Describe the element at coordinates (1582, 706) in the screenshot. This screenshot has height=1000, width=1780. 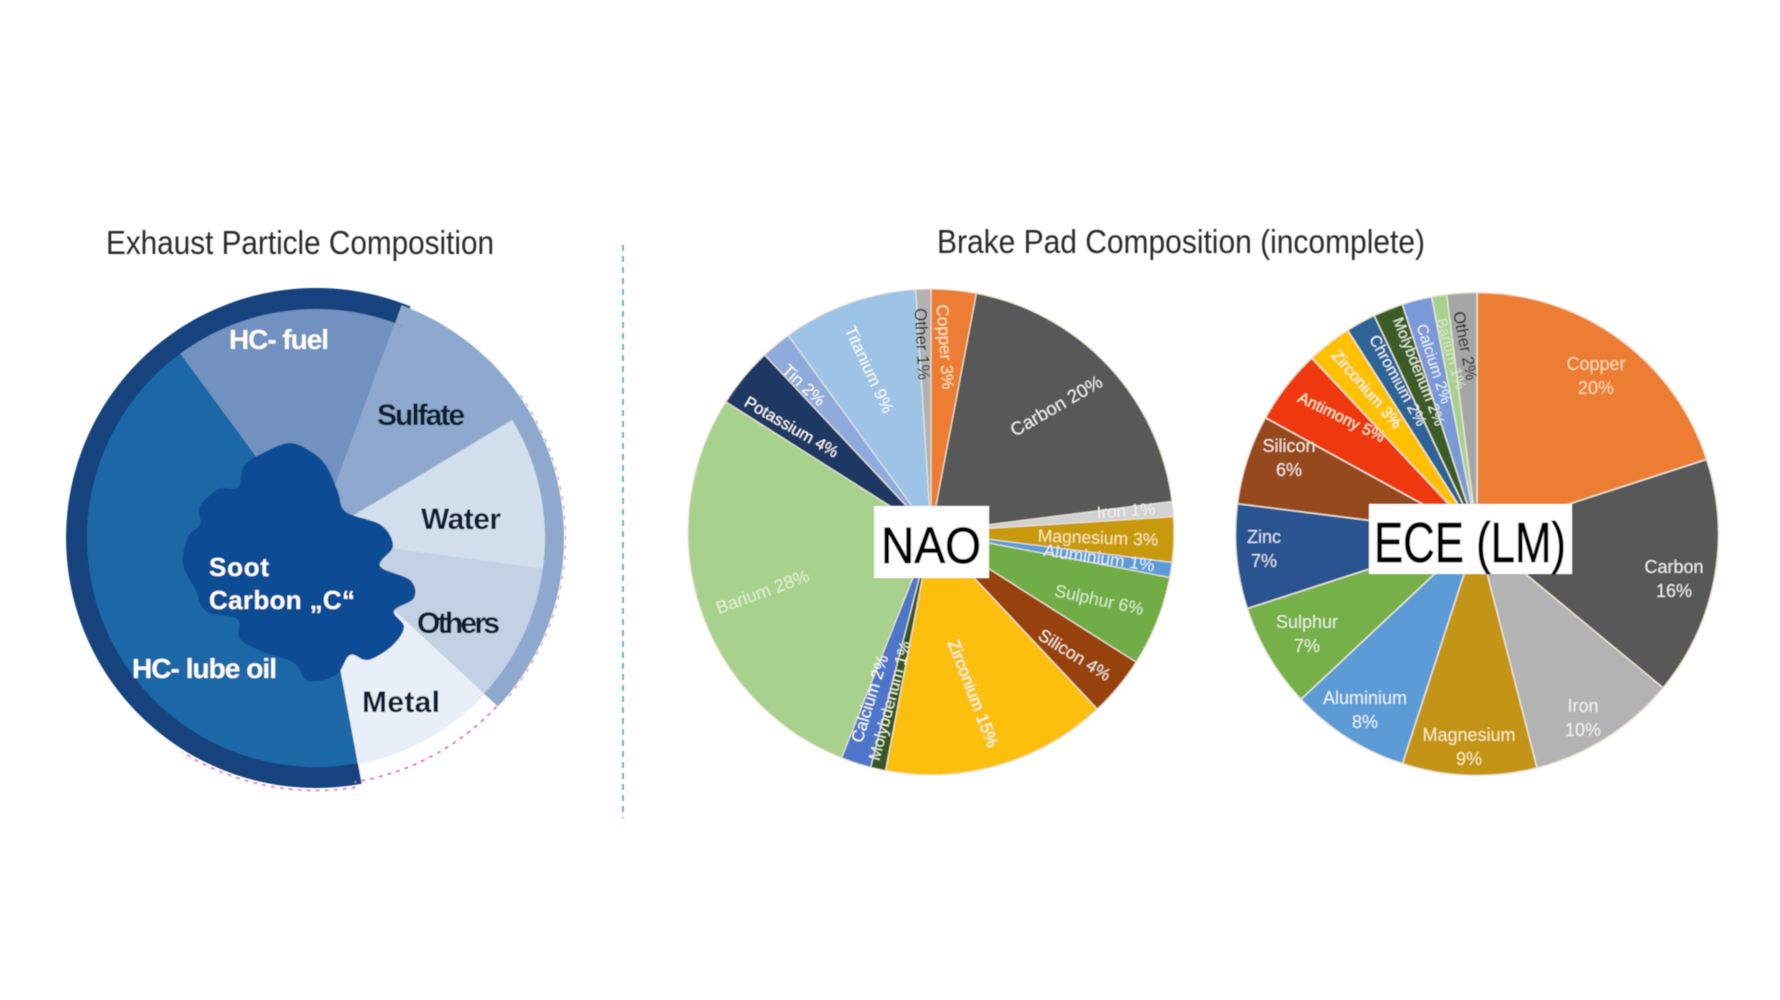
I see `svg-text: Iron` at that location.